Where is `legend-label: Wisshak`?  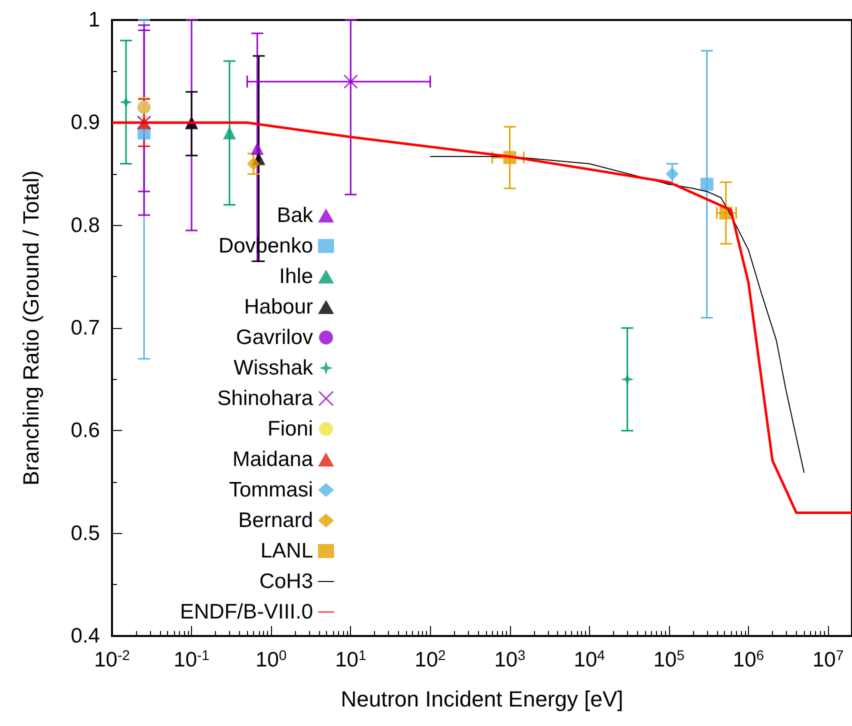
legend-label: Wisshak is located at coordinates (274, 368).